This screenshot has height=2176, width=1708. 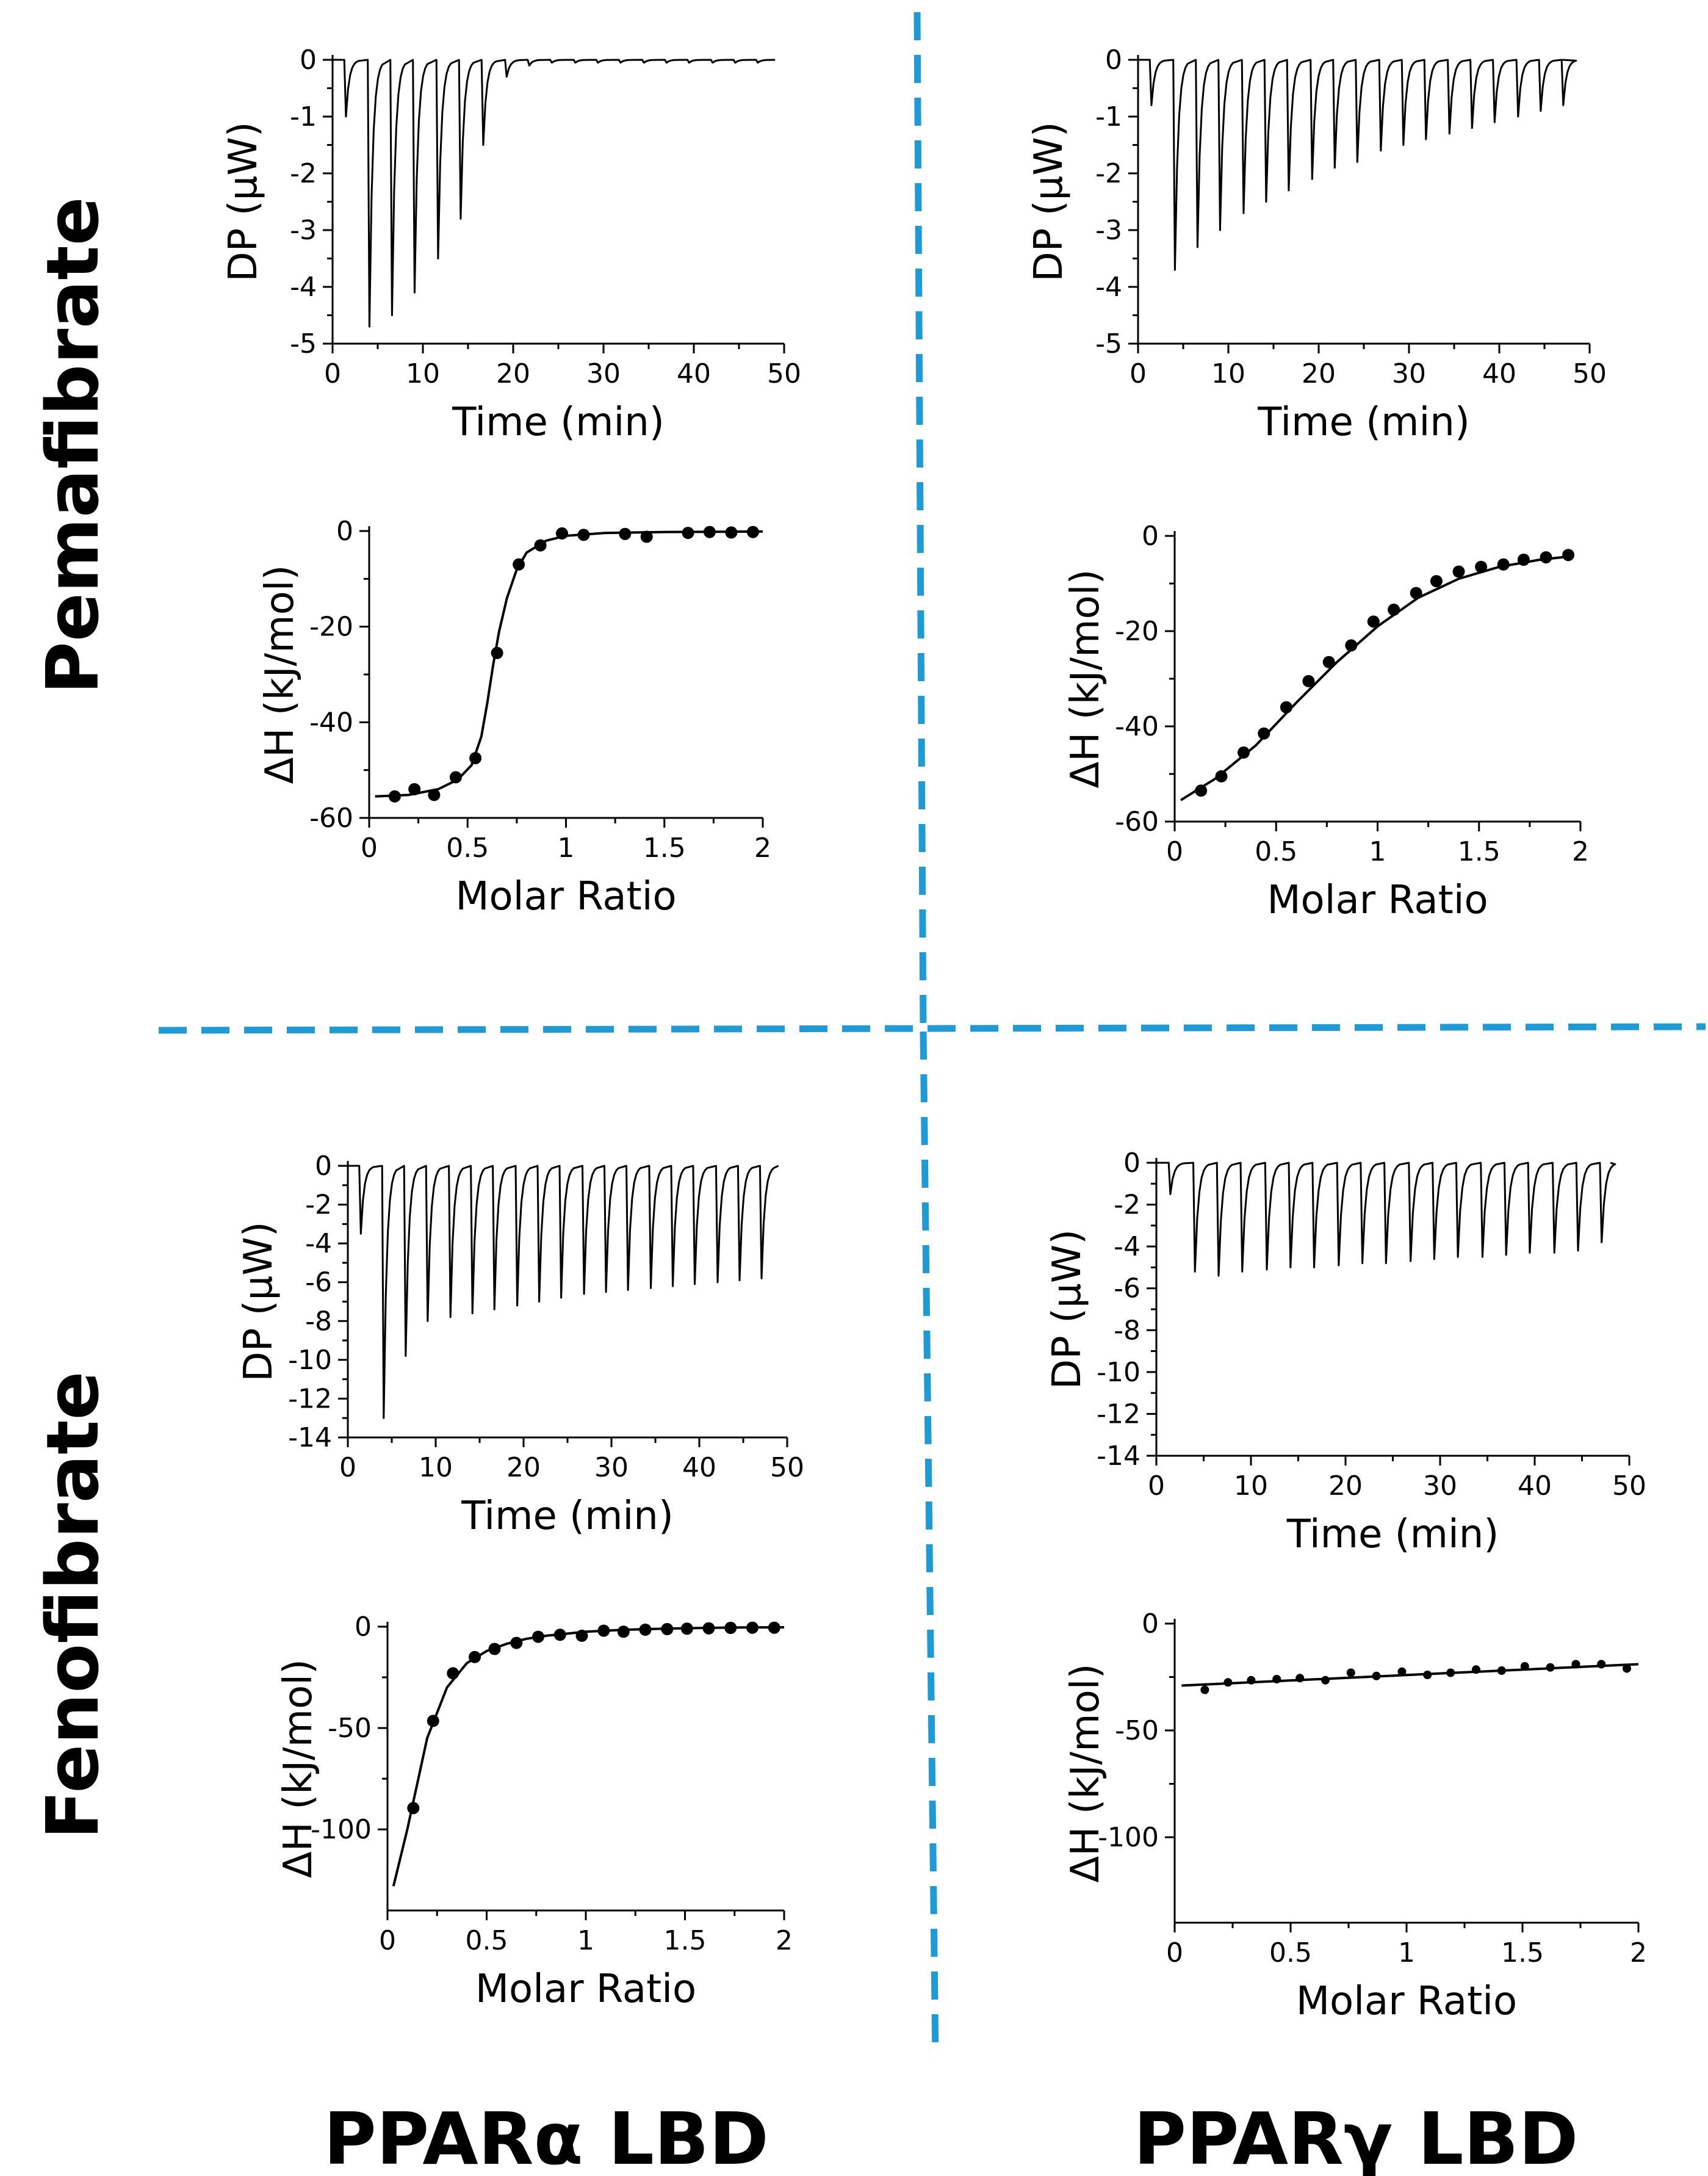 I want to click on y-tick-label: -50, so click(x=350, y=1728).